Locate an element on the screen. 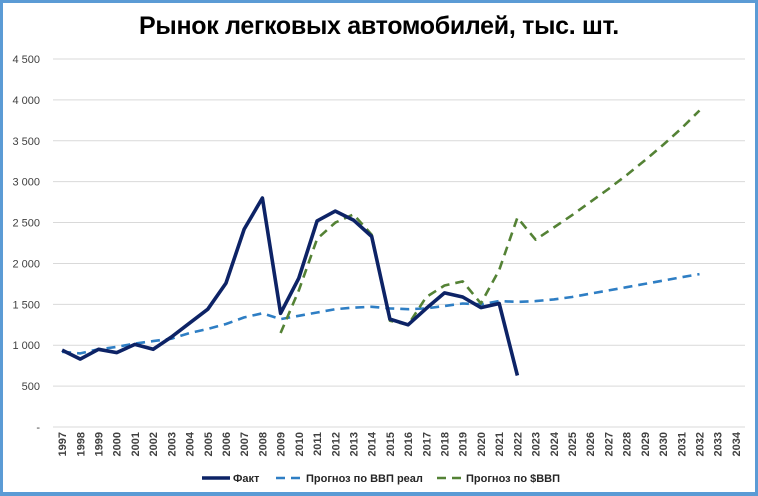  x-tick-label: 2009 is located at coordinates (282, 444).